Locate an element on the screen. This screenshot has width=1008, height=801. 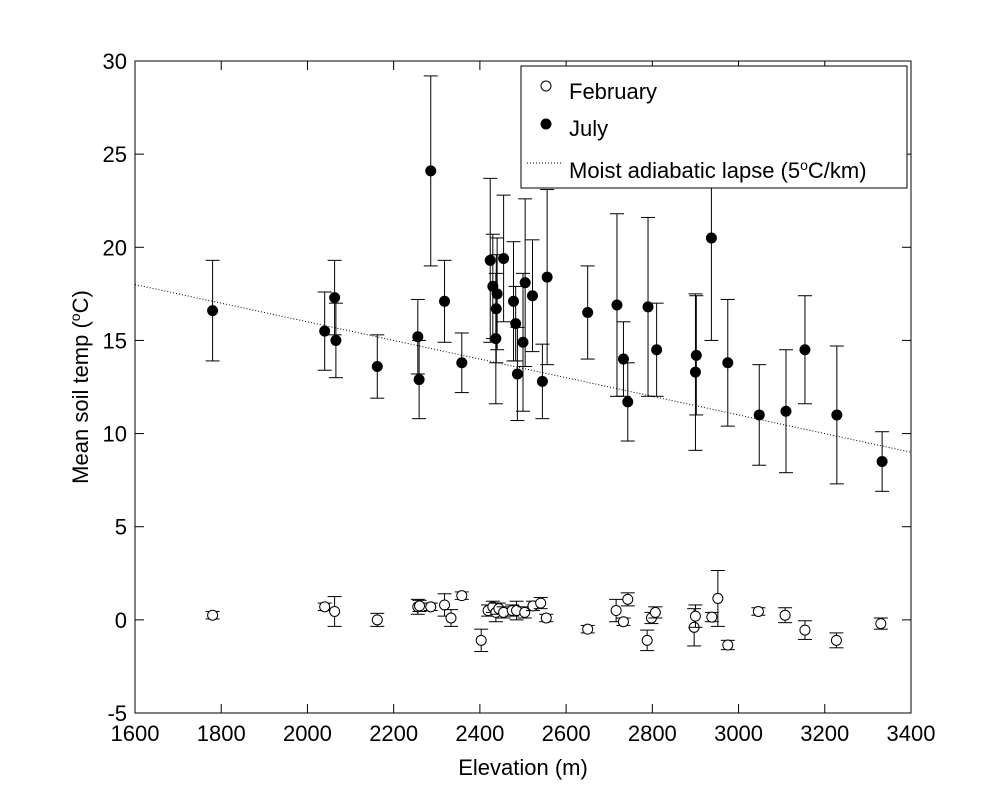
legend-july-marker is located at coordinates (546, 124).